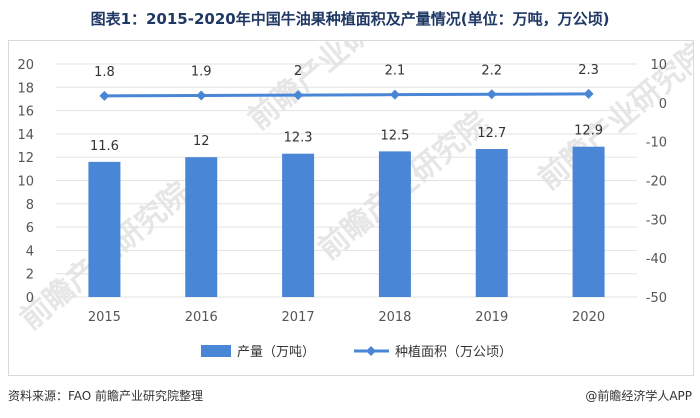  I want to click on y-left-tick-label: 2, so click(30, 275).